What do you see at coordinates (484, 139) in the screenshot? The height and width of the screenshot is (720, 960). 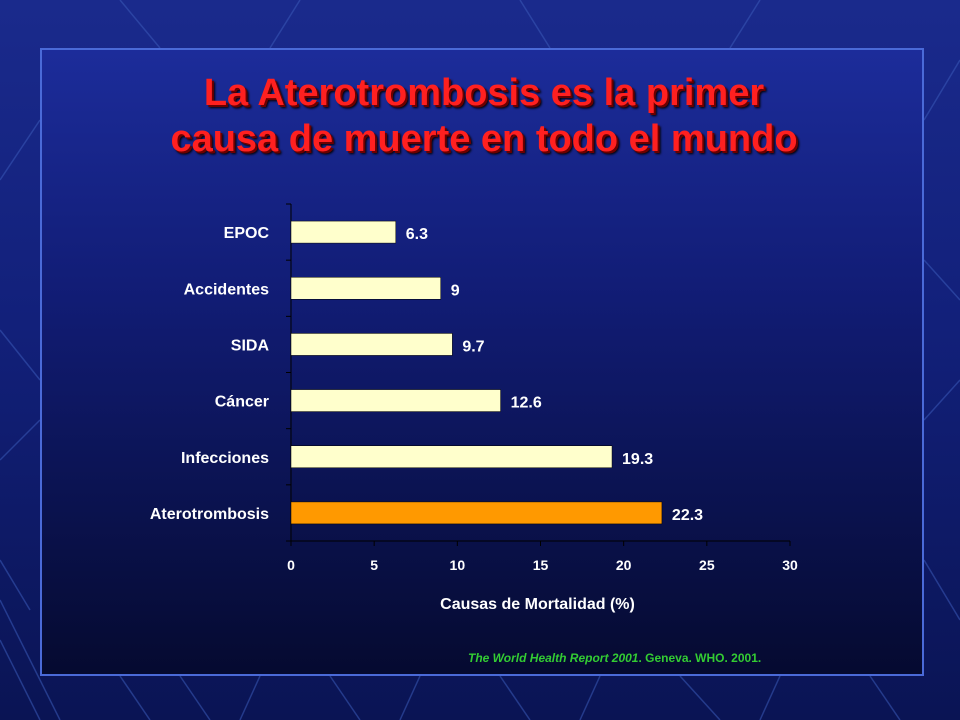 I see `slide-title-line-2: causa de muerte en todo el mundo` at bounding box center [484, 139].